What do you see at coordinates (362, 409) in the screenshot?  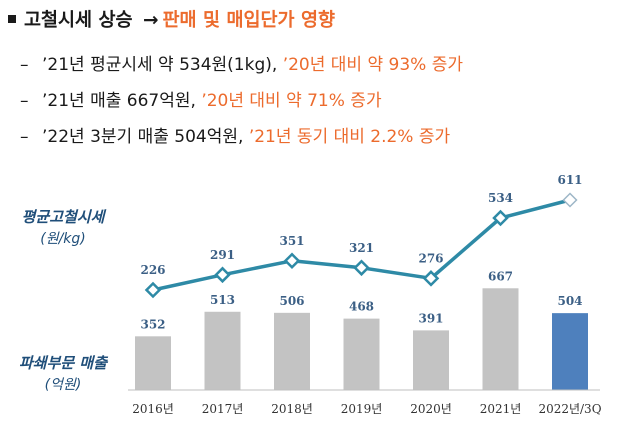 I see `x-tick-label: 2019년` at bounding box center [362, 409].